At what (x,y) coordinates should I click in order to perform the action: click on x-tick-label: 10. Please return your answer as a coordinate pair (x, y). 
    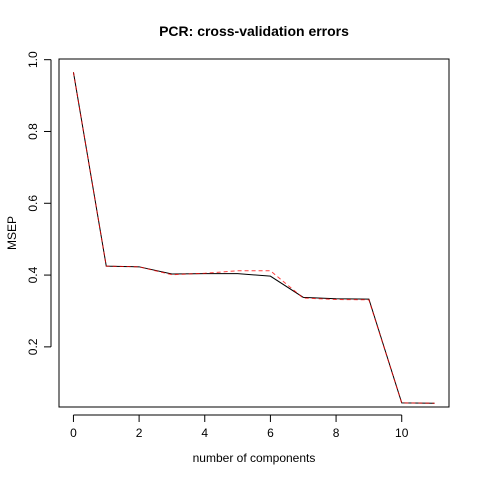
    Looking at the image, I should click on (402, 433).